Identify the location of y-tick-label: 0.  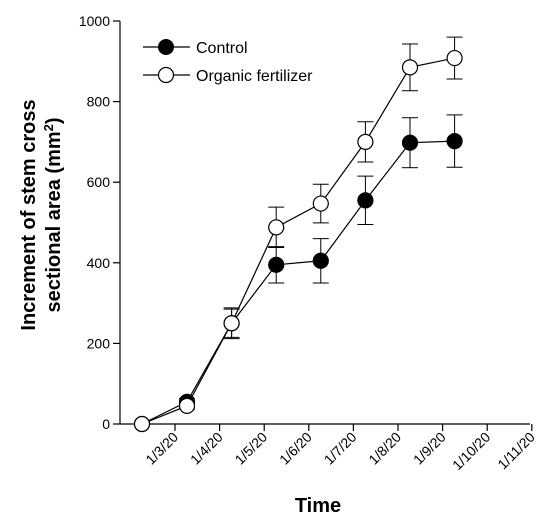
(106, 424).